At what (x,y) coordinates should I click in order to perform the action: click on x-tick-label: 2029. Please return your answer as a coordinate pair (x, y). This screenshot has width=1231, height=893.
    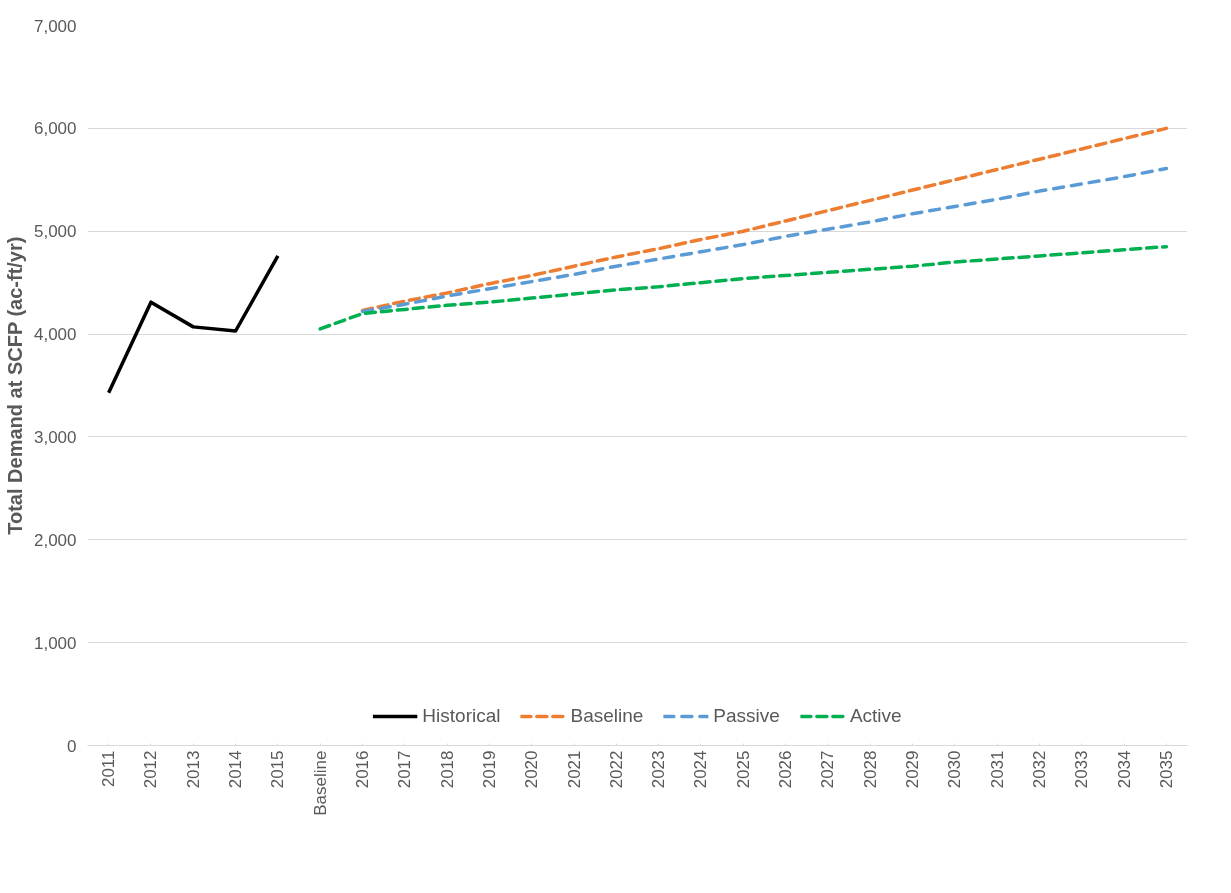
    Looking at the image, I should click on (912, 769).